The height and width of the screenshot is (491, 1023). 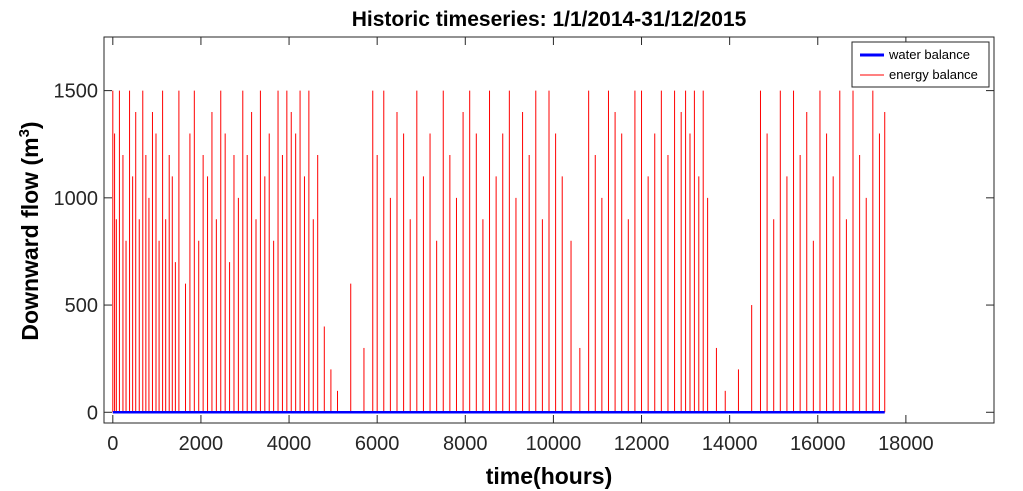 I want to click on x-tick-label: 2000, so click(x=201, y=444).